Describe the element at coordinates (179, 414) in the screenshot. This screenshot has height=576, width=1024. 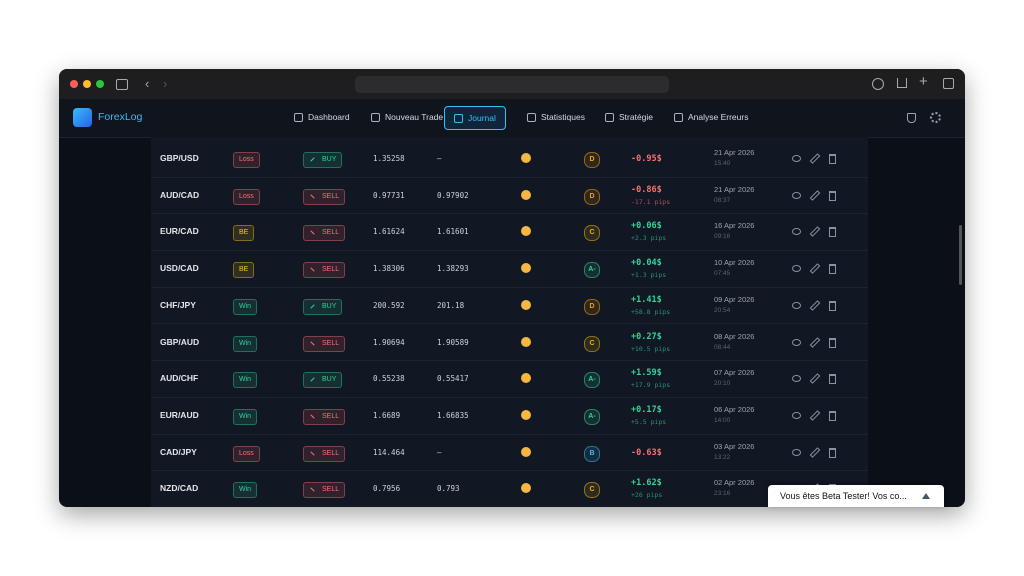
I see `pair: EUR/AUD` at that location.